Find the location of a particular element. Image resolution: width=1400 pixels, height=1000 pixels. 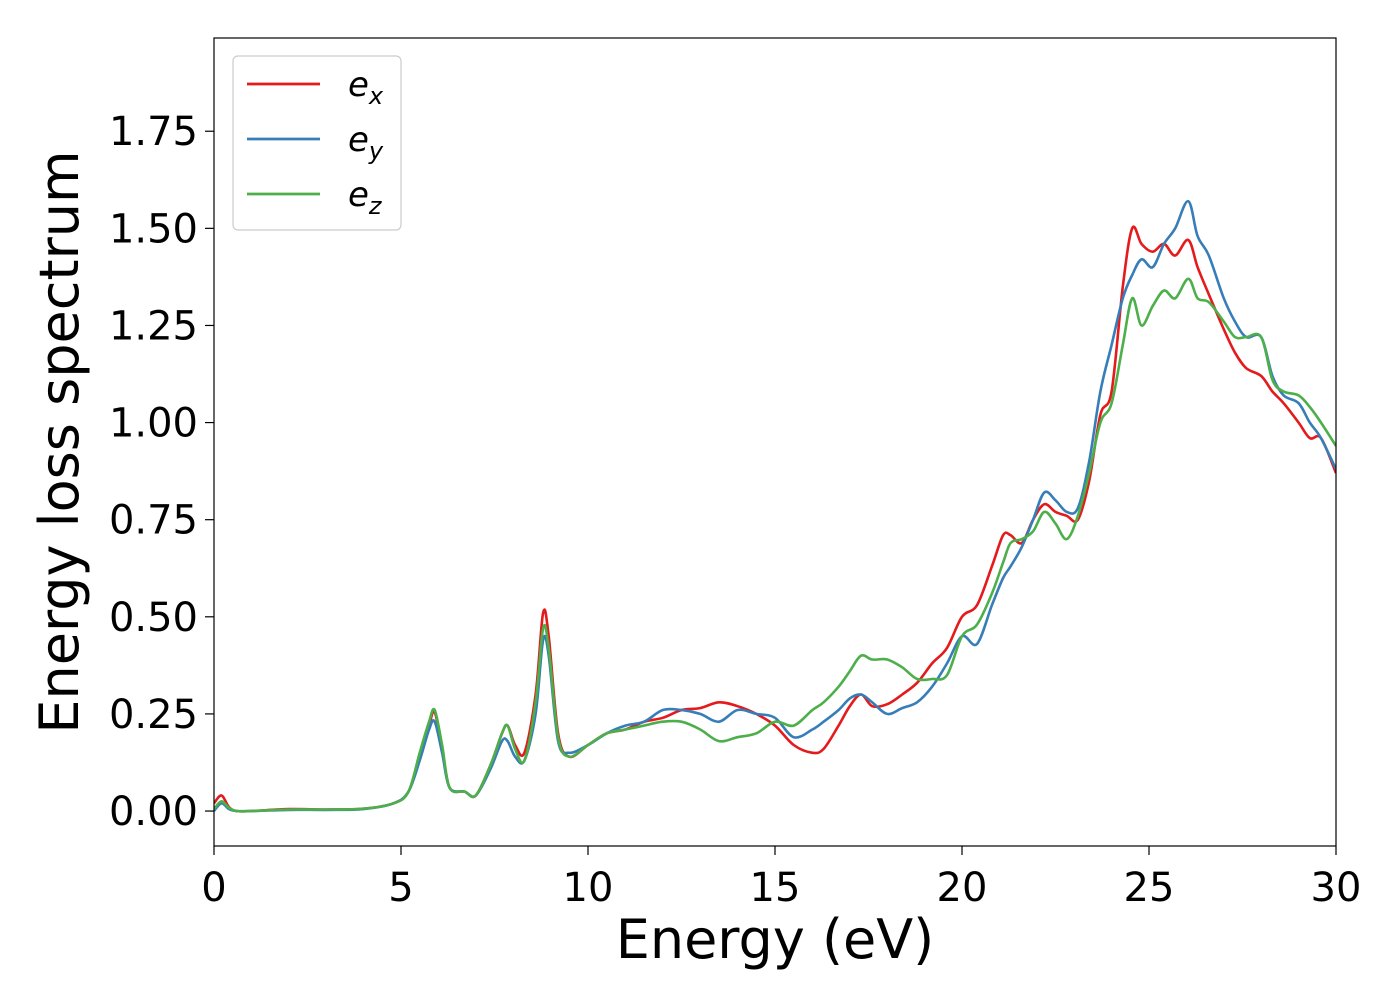

y-tick-label: 1.50 is located at coordinates (153, 229).